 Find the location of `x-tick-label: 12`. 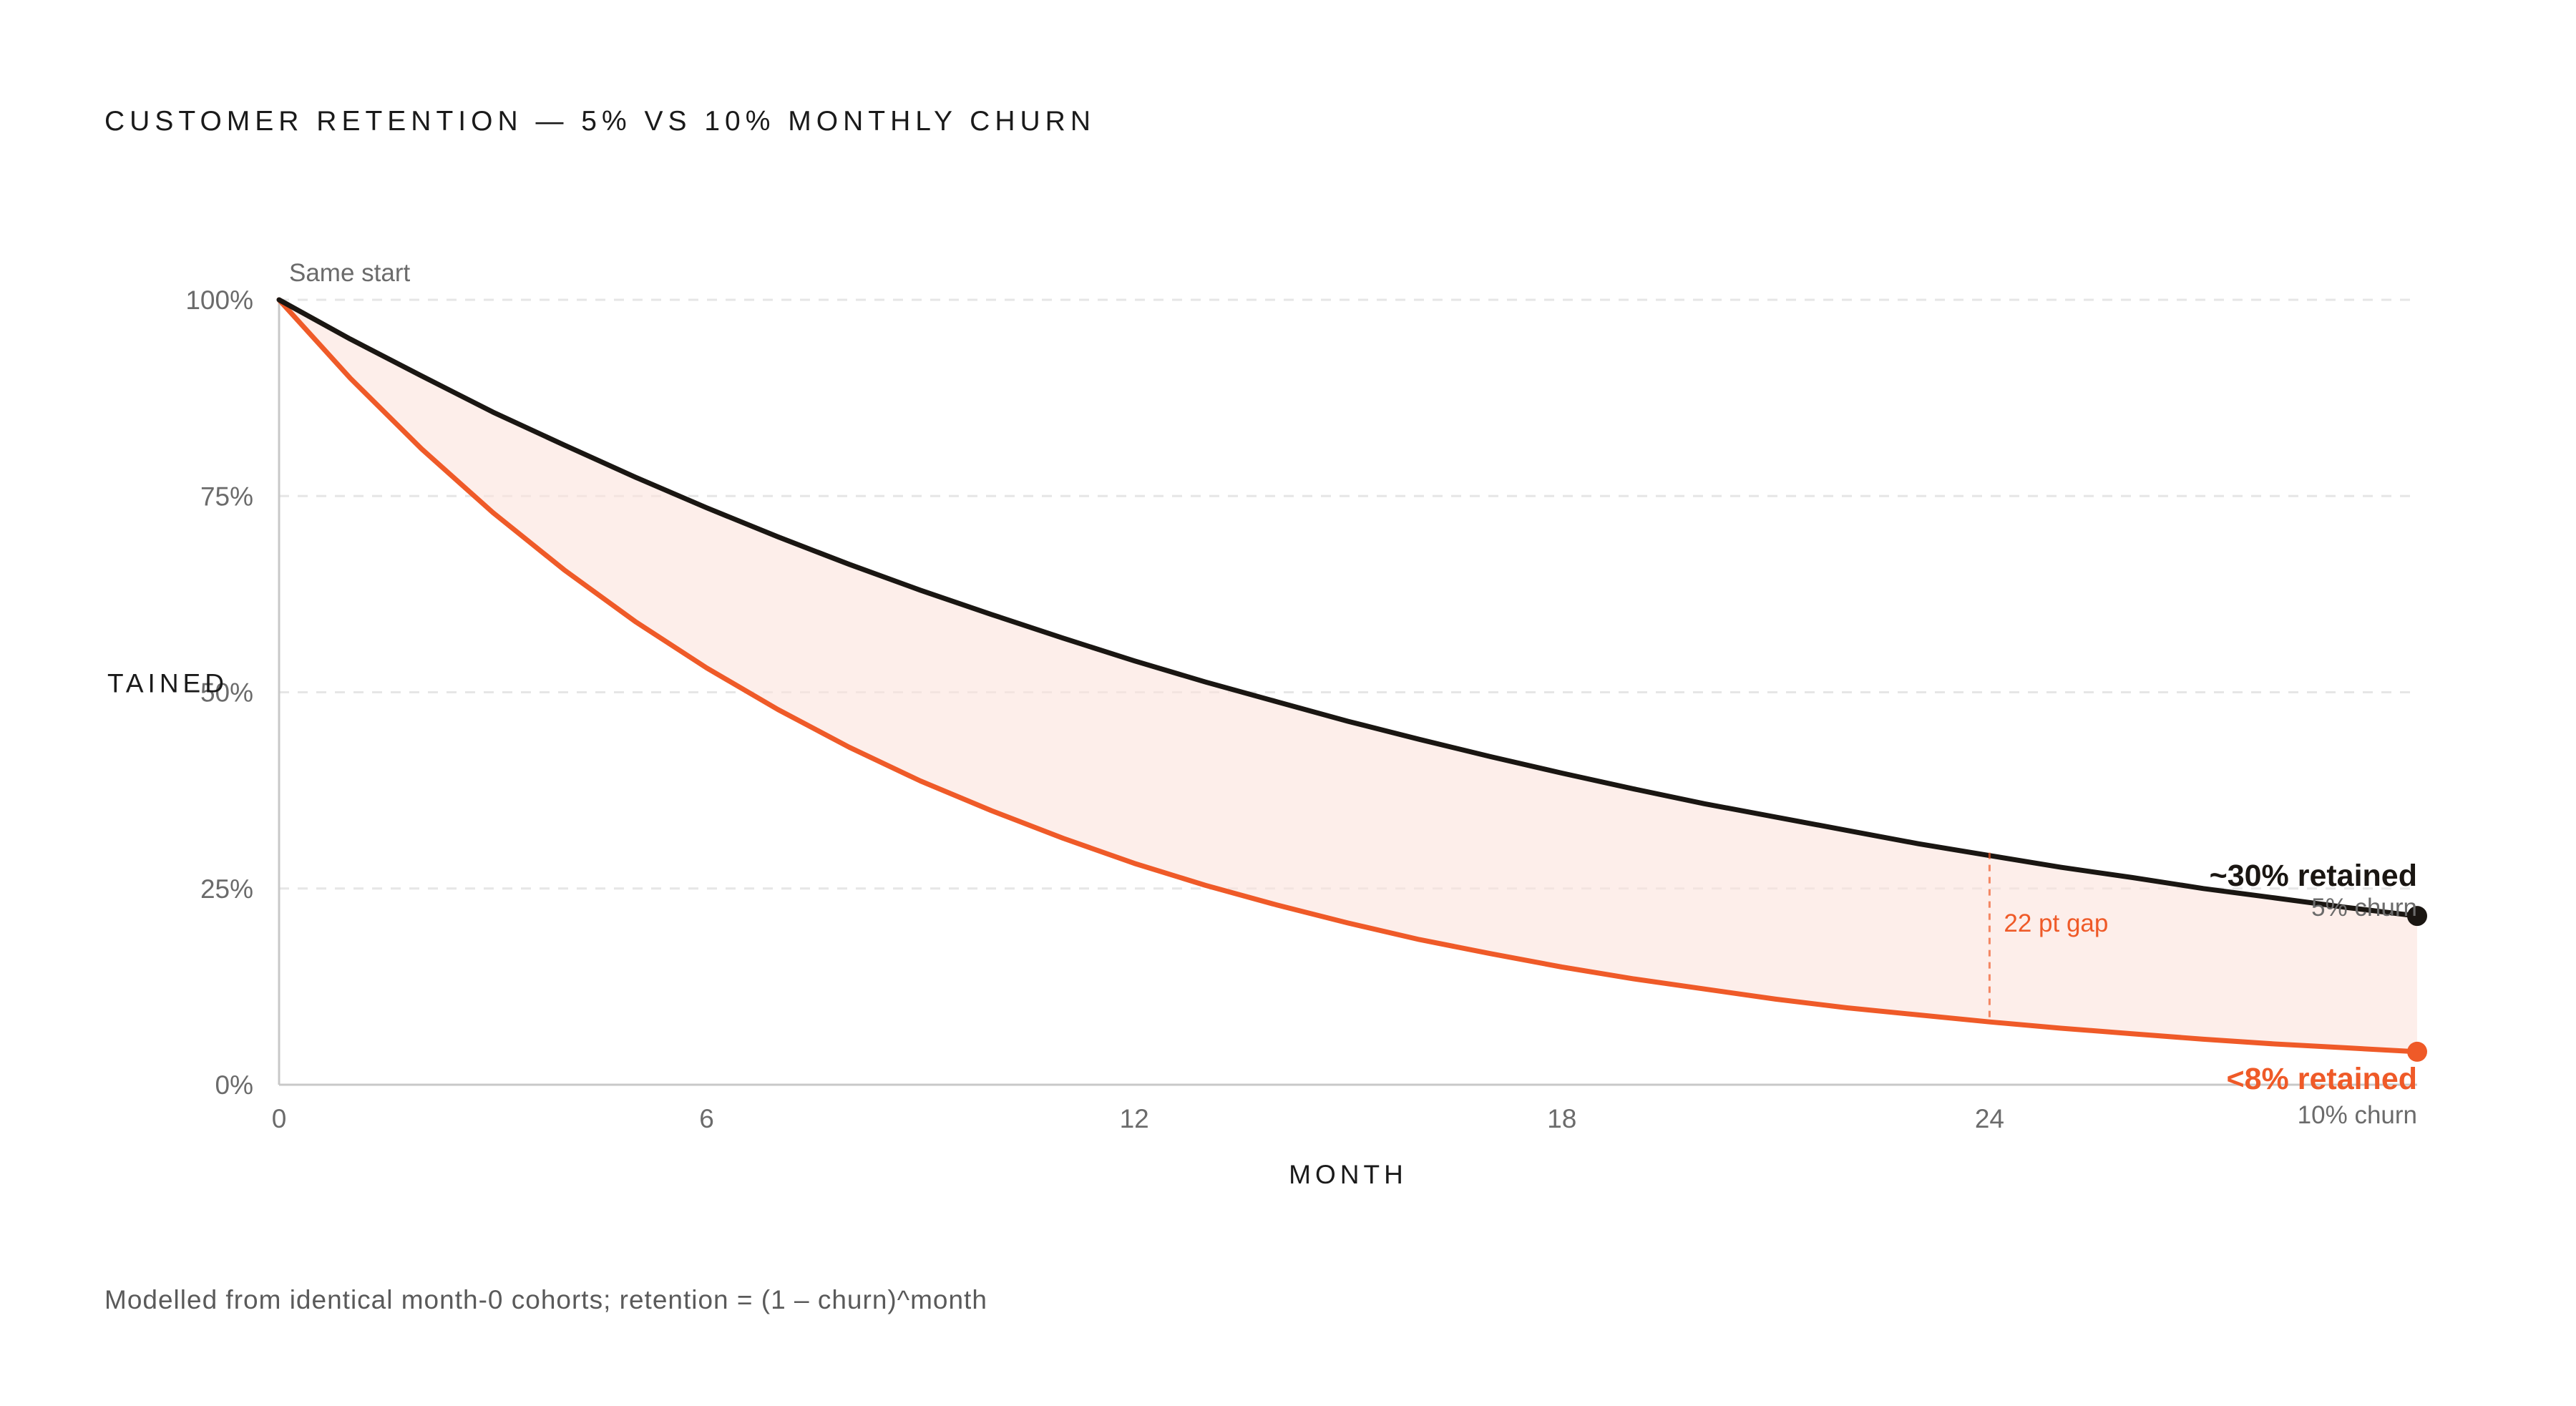

x-tick-label: 12 is located at coordinates (1134, 1118).